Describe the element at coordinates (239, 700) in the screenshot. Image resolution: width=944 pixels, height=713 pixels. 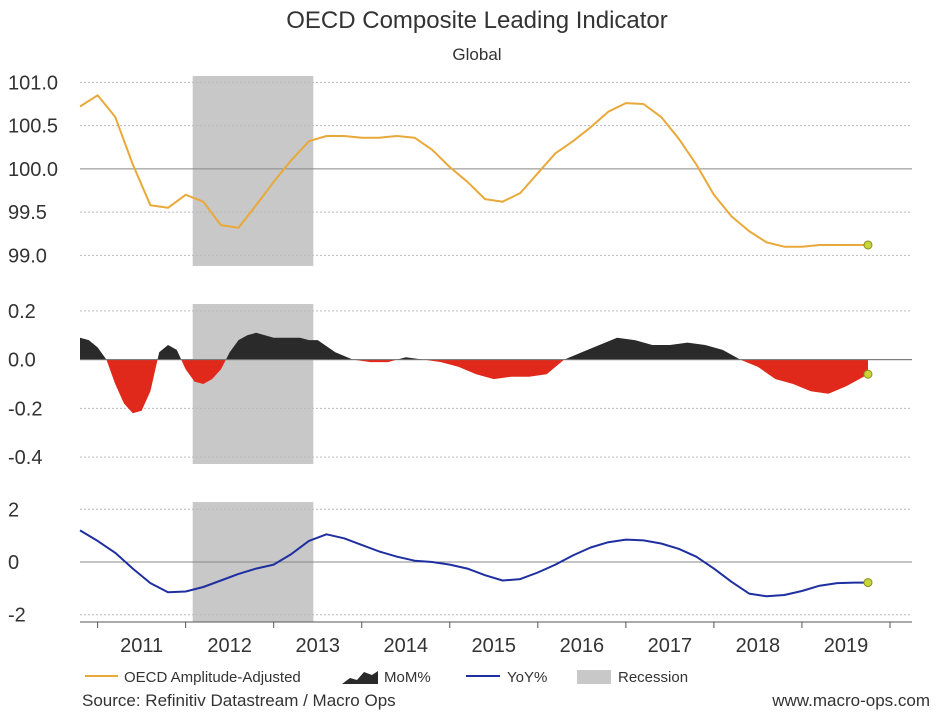
I see `source-note: Source: Refinitiv Datastream / Macro Ops` at that location.